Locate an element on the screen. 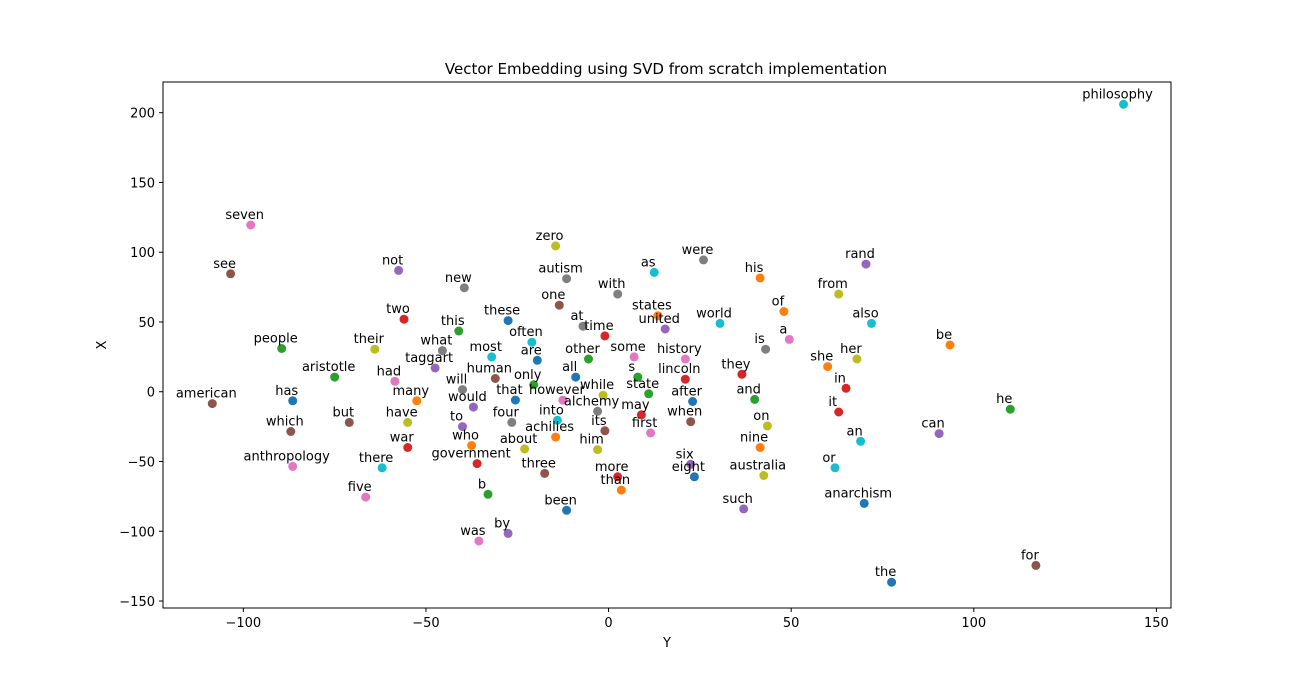 Image resolution: width=1301 pixels, height=682 pixels. point-label-it: it is located at coordinates (832, 402).